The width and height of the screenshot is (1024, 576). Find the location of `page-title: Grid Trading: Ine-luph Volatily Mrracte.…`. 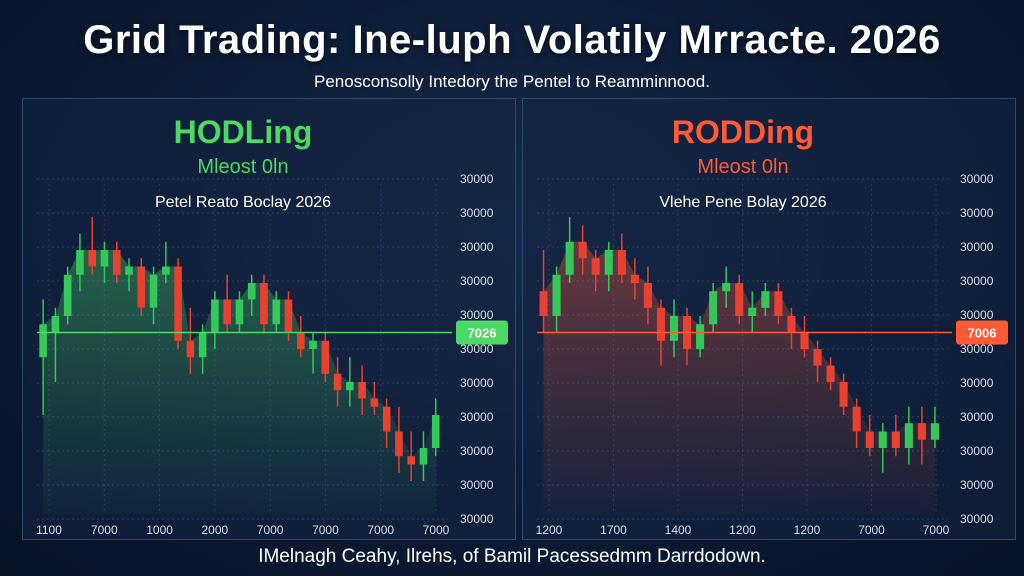

page-title: Grid Trading: Ine-luph Volatily Mrracte.… is located at coordinates (512, 40).